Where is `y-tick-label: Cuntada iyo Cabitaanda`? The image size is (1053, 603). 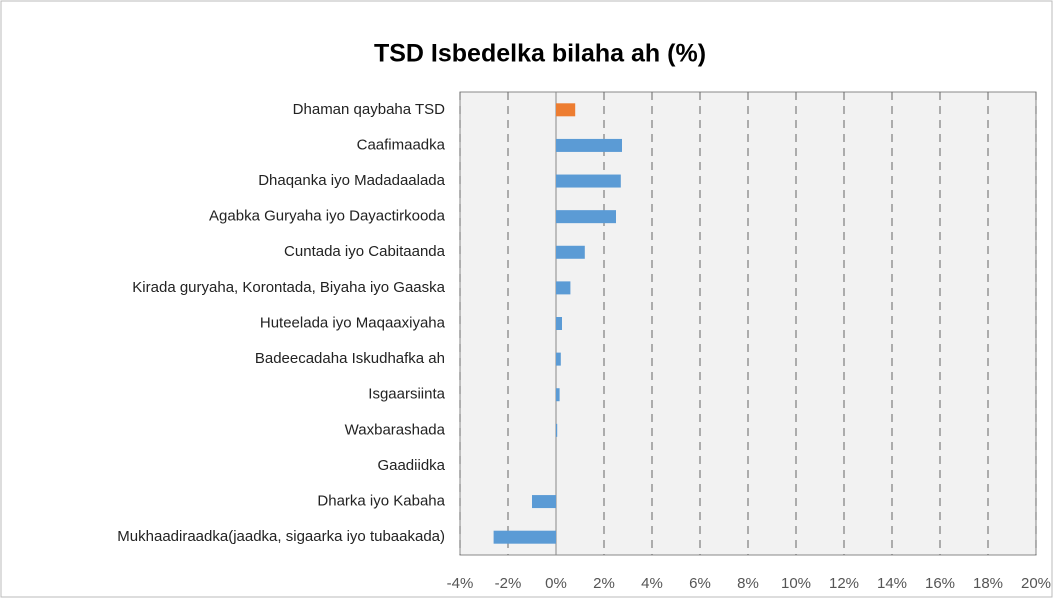 y-tick-label: Cuntada iyo Cabitaanda is located at coordinates (365, 251).